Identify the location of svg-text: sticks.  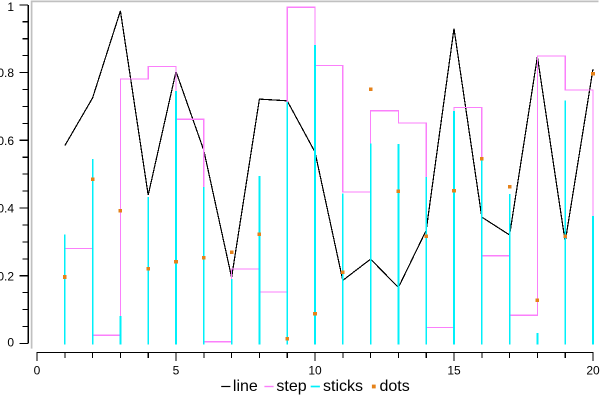
(343, 386).